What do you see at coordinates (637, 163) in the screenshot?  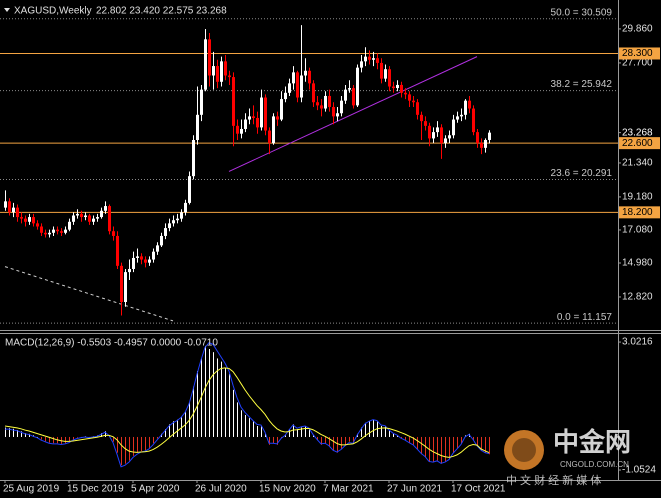 I see `y-tick-label: 21.340` at bounding box center [637, 163].